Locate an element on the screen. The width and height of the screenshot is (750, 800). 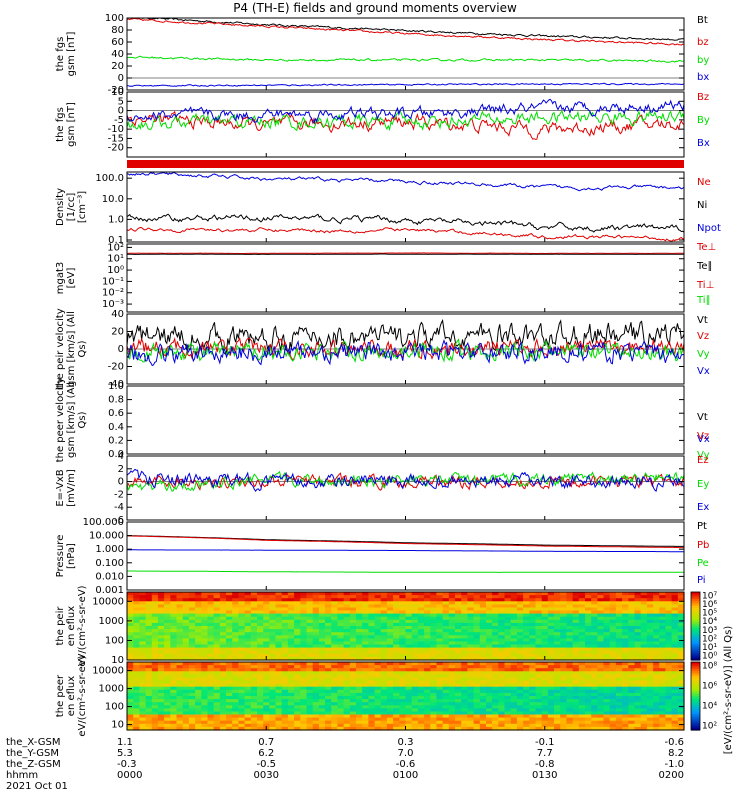
colorbar-tick-label: 10² is located at coordinates (709, 639).